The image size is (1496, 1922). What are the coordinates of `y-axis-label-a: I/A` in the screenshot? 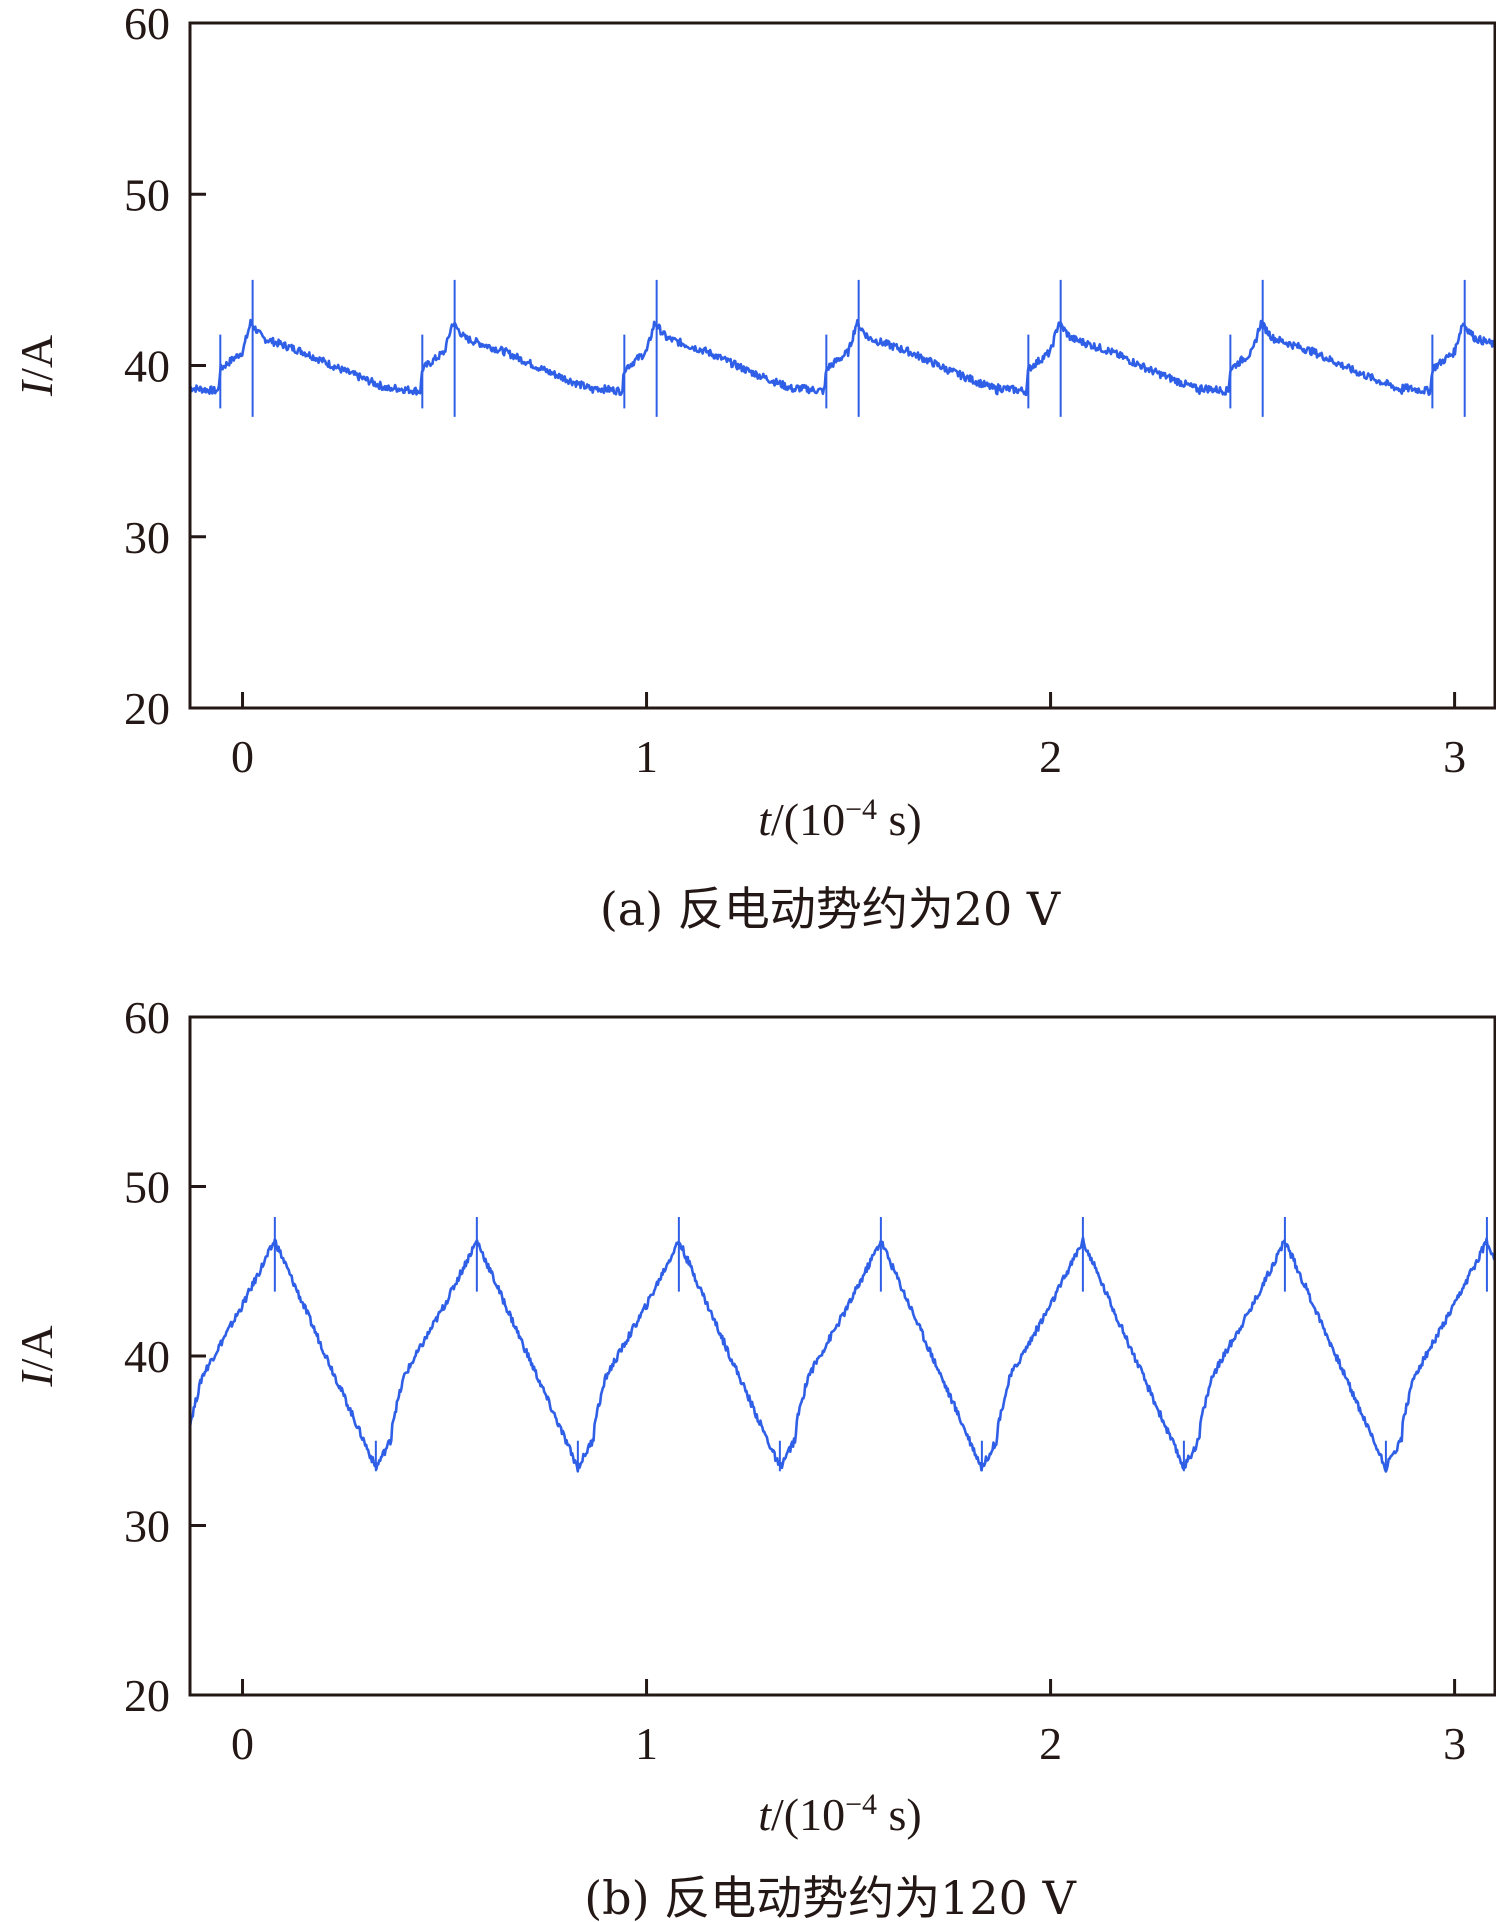 It's located at (36, 366).